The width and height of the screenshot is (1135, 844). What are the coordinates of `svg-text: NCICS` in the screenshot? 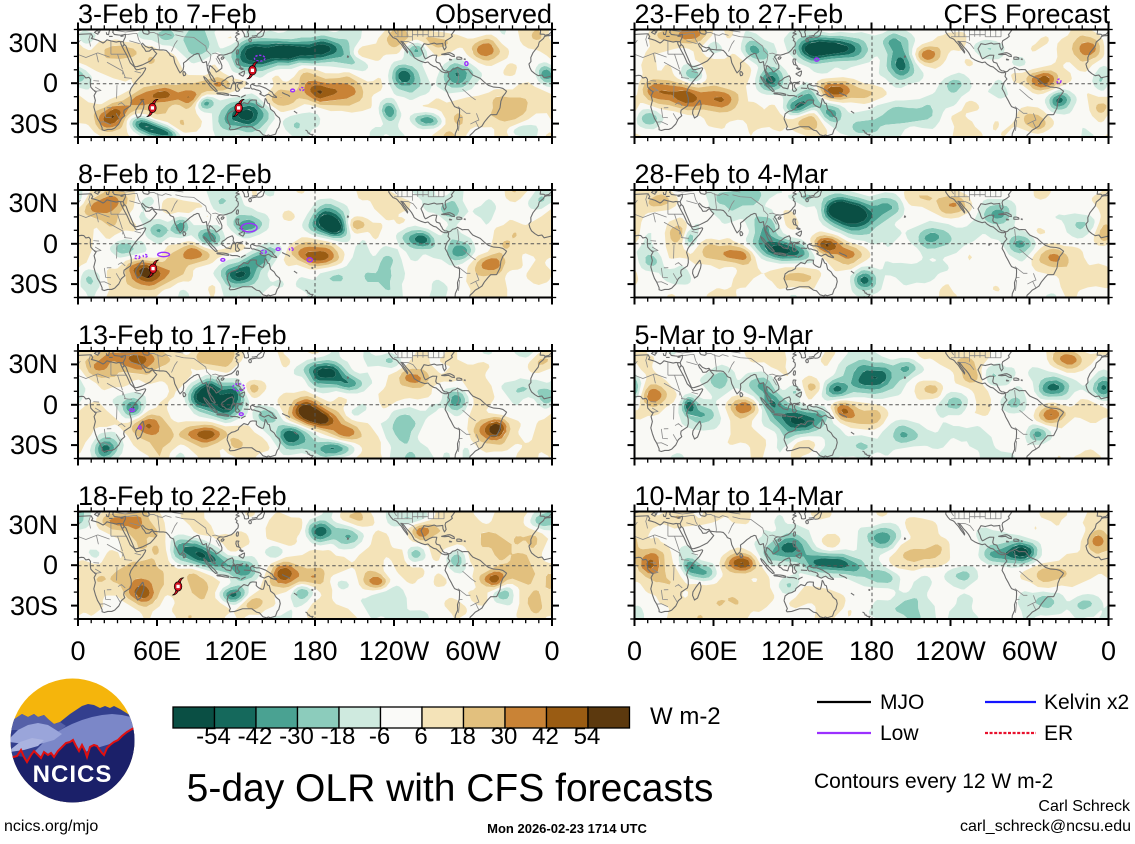 It's located at (73, 774).